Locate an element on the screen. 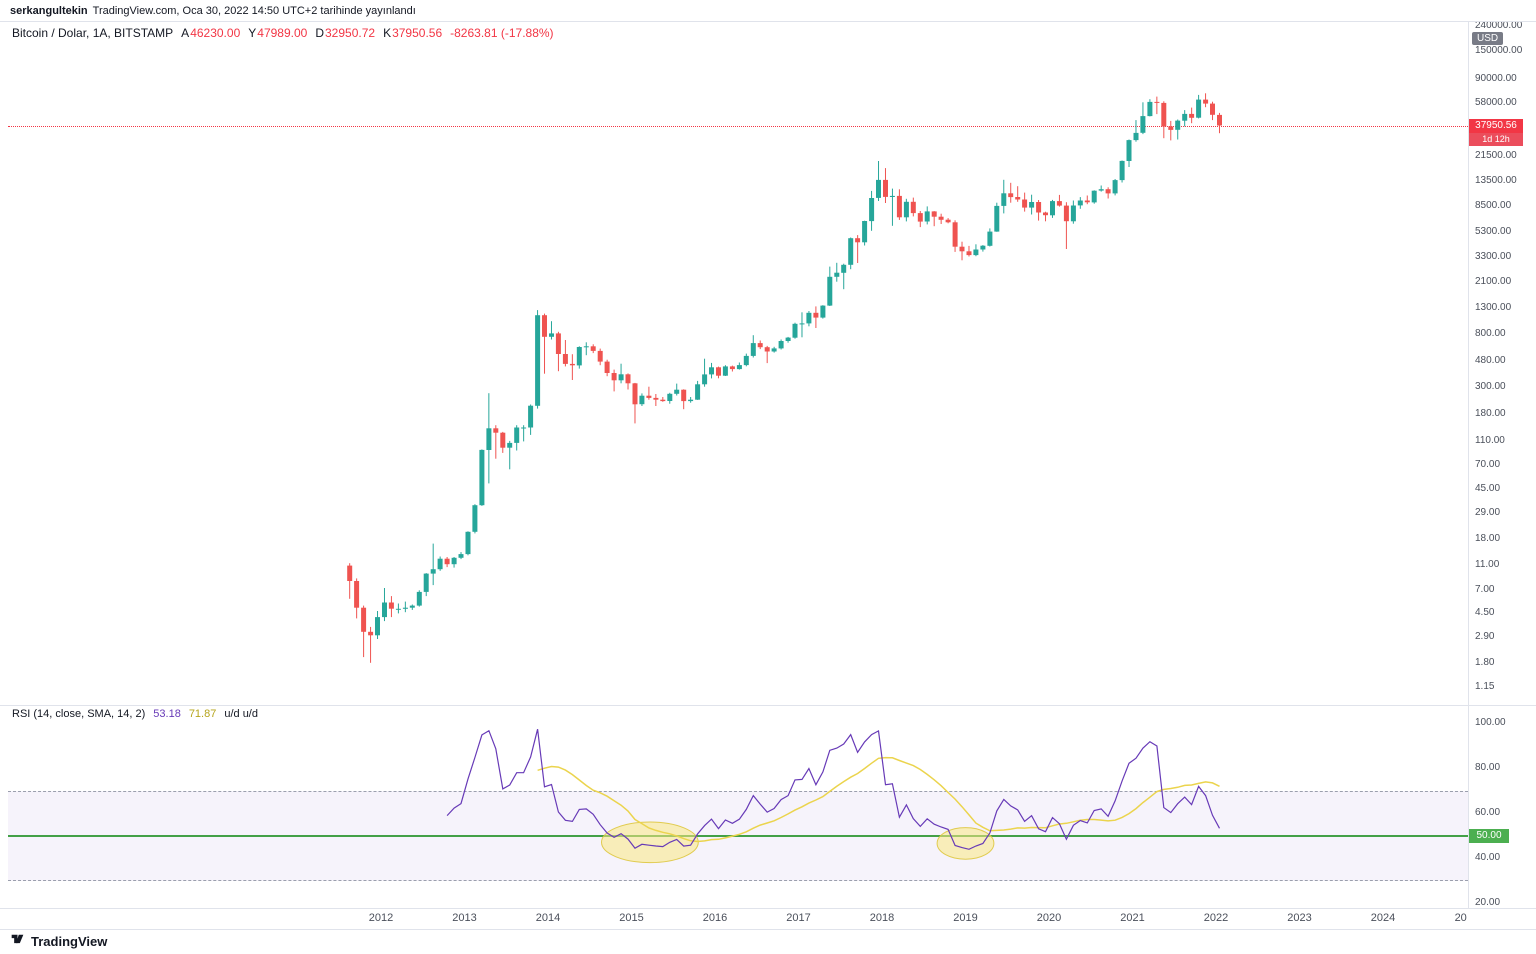 The height and width of the screenshot is (954, 1536). last-price-line is located at coordinates (738, 126).